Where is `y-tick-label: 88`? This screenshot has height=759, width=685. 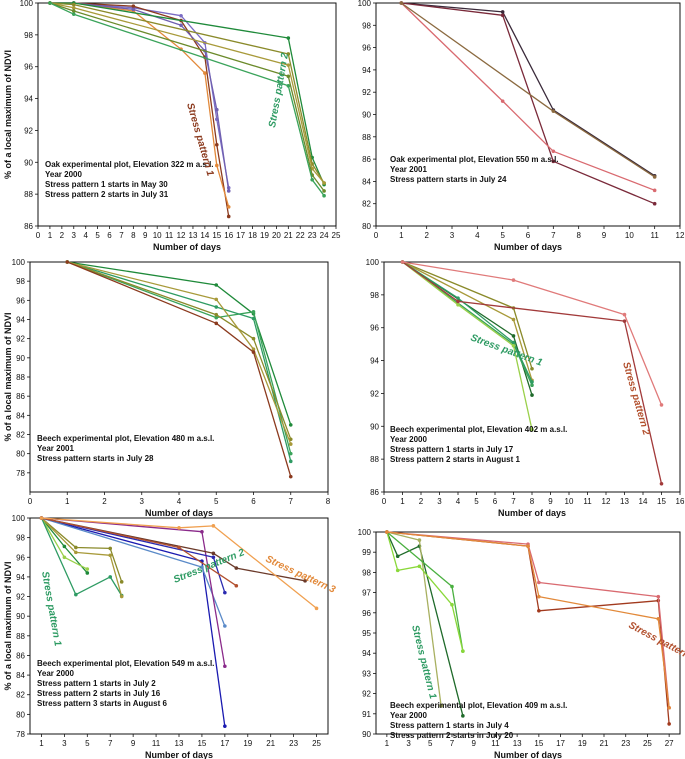
y-tick-label: 88 is located at coordinates (20, 377).